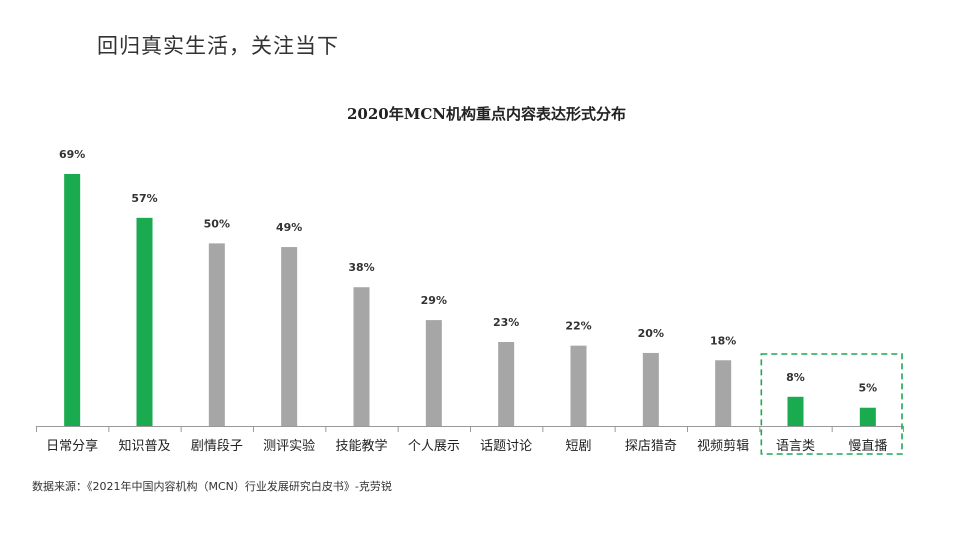 This screenshot has height=547, width=973. I want to click on data-label: 29%, so click(434, 300).